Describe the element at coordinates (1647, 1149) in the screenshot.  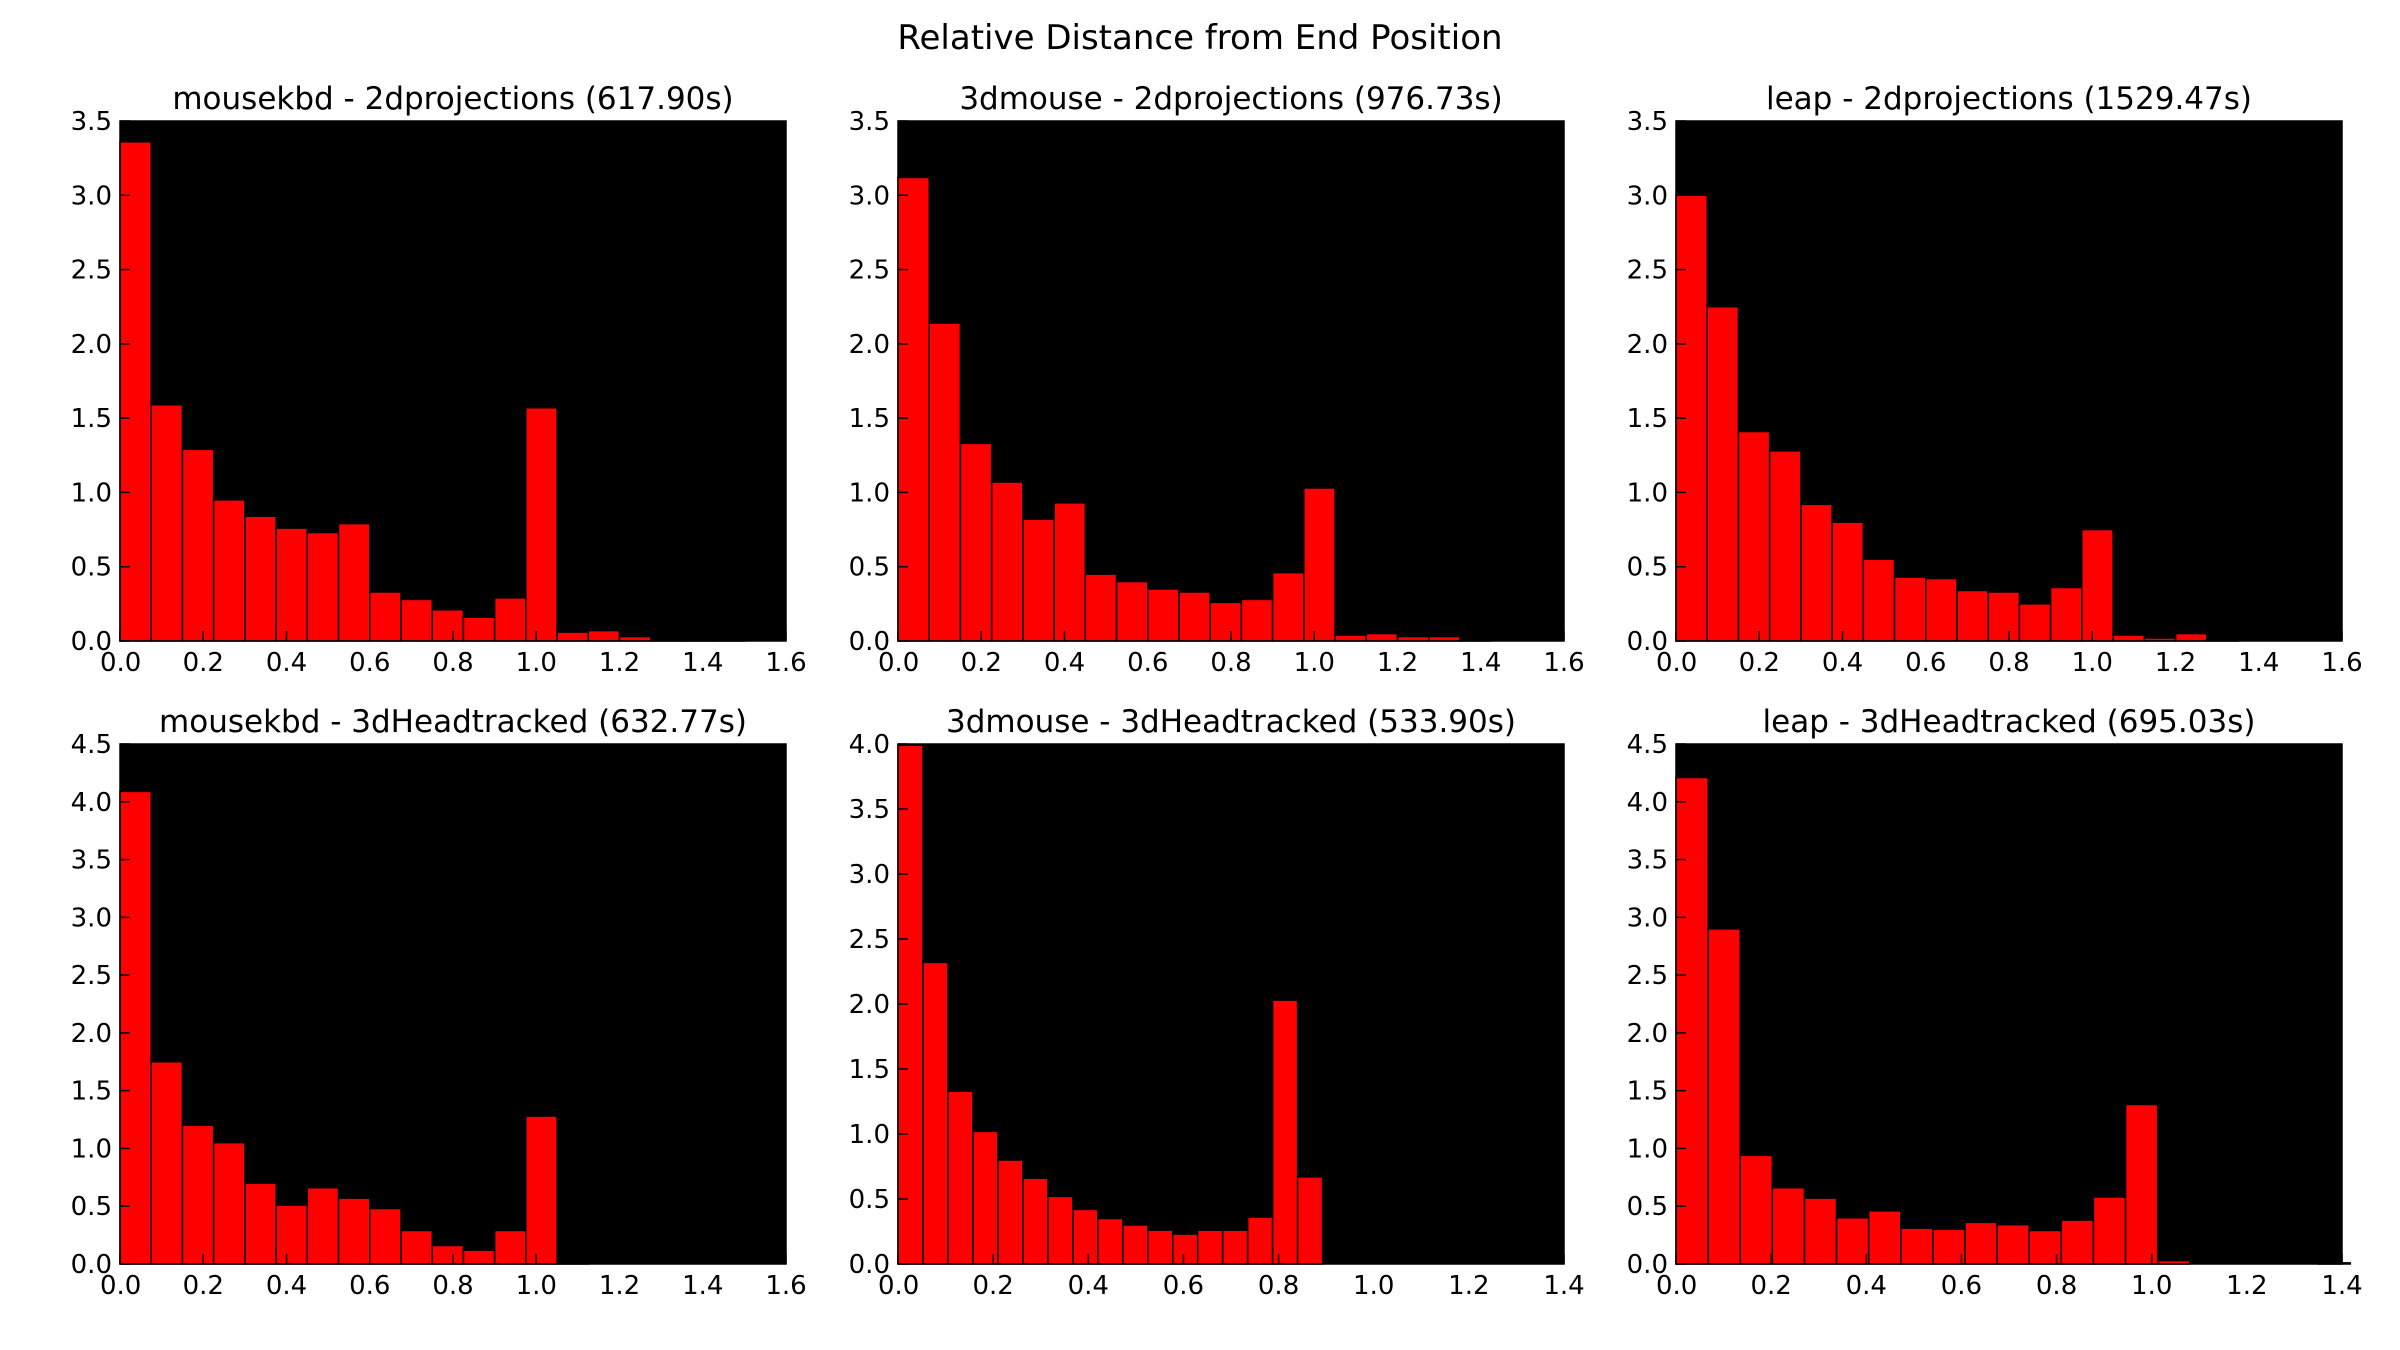
I see `y-tick-label: 1.0` at that location.